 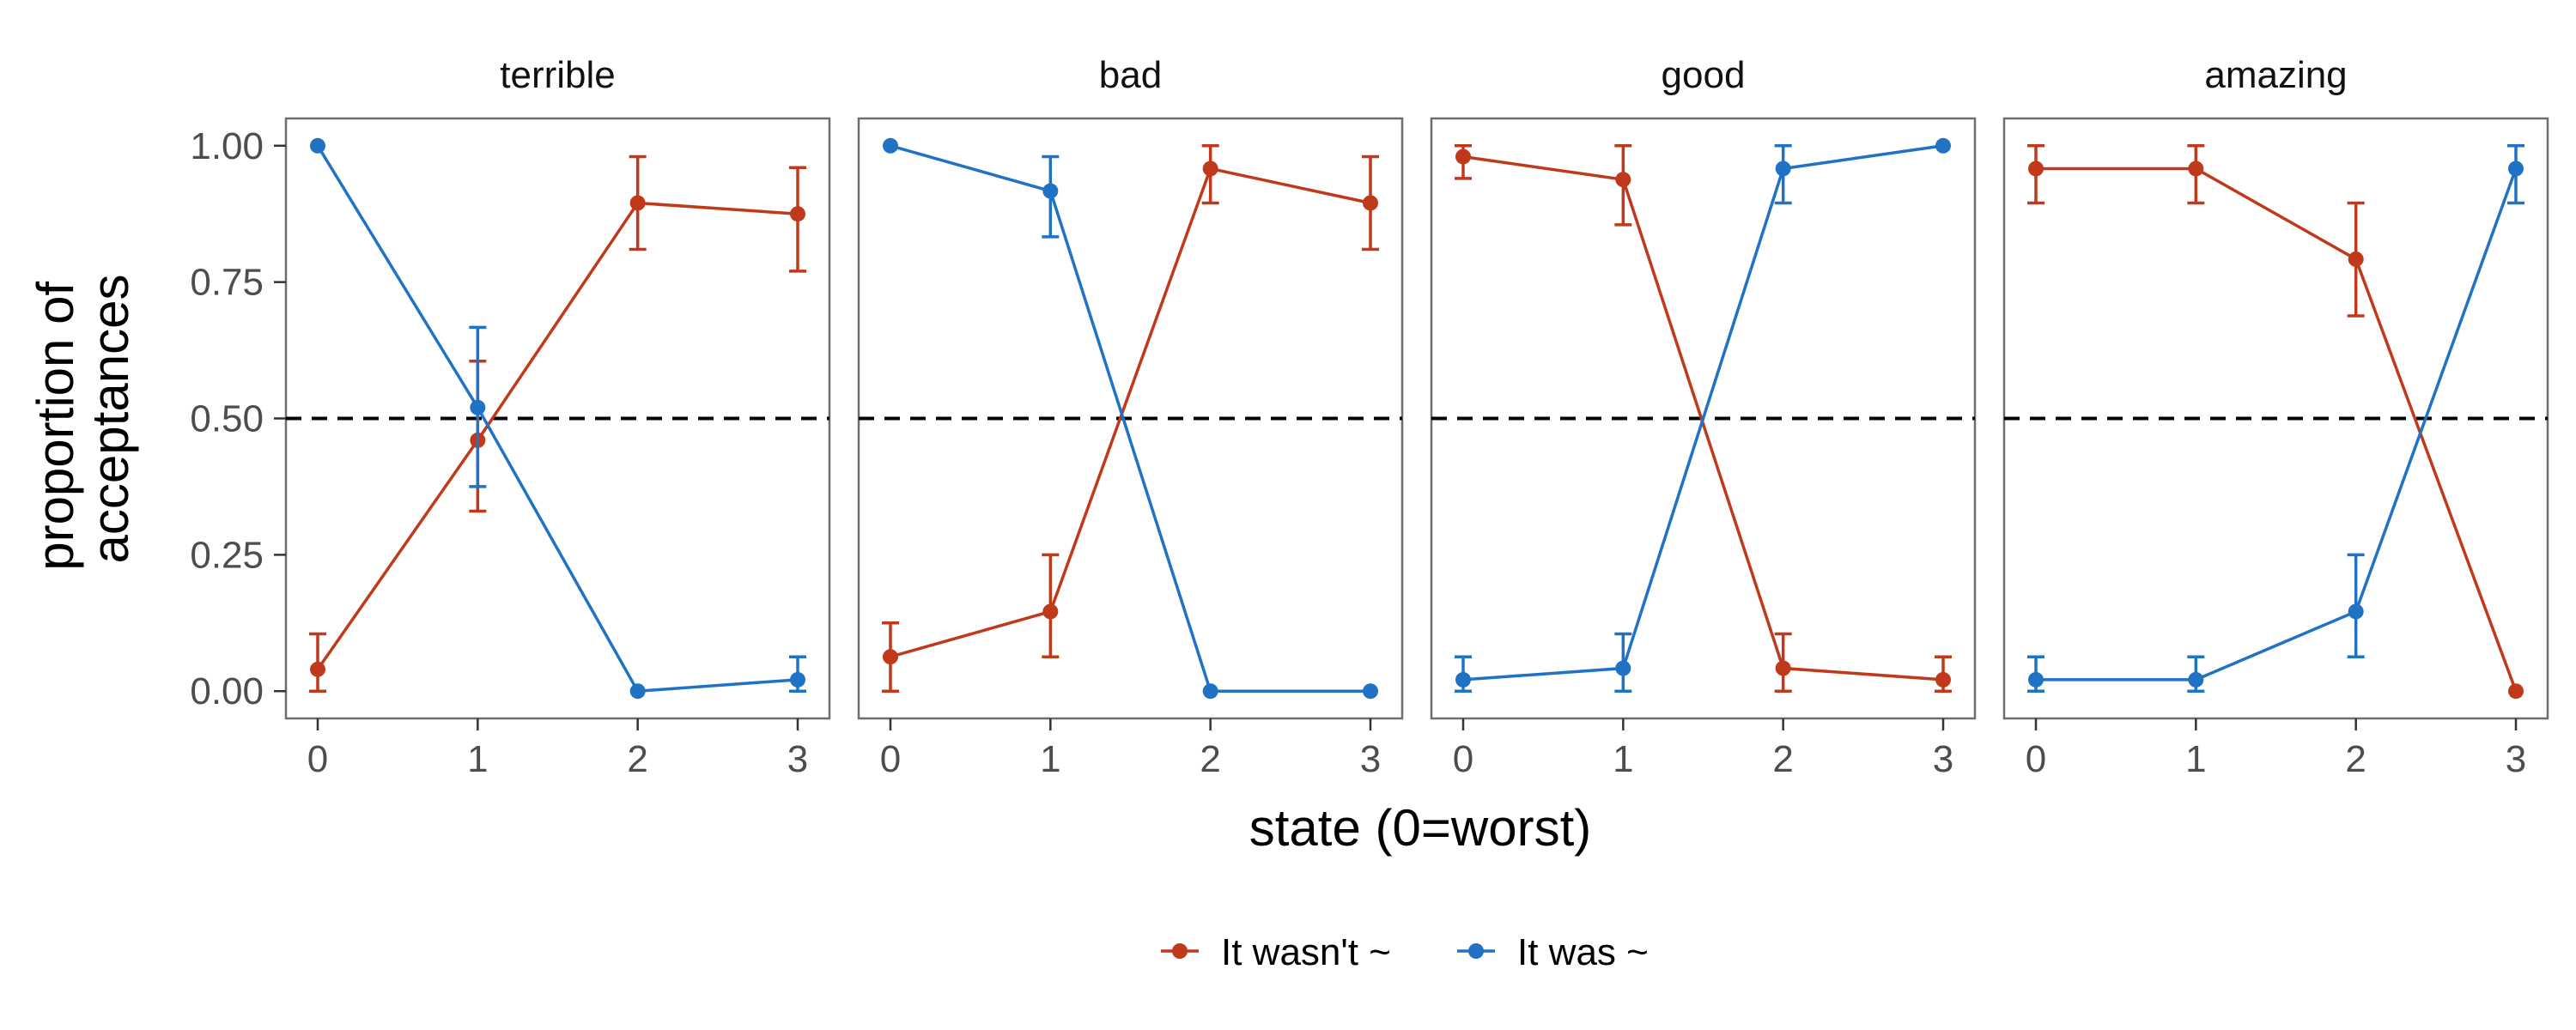 What do you see at coordinates (2275, 75) in the screenshot?
I see `panel-title-amazing: amazing` at bounding box center [2275, 75].